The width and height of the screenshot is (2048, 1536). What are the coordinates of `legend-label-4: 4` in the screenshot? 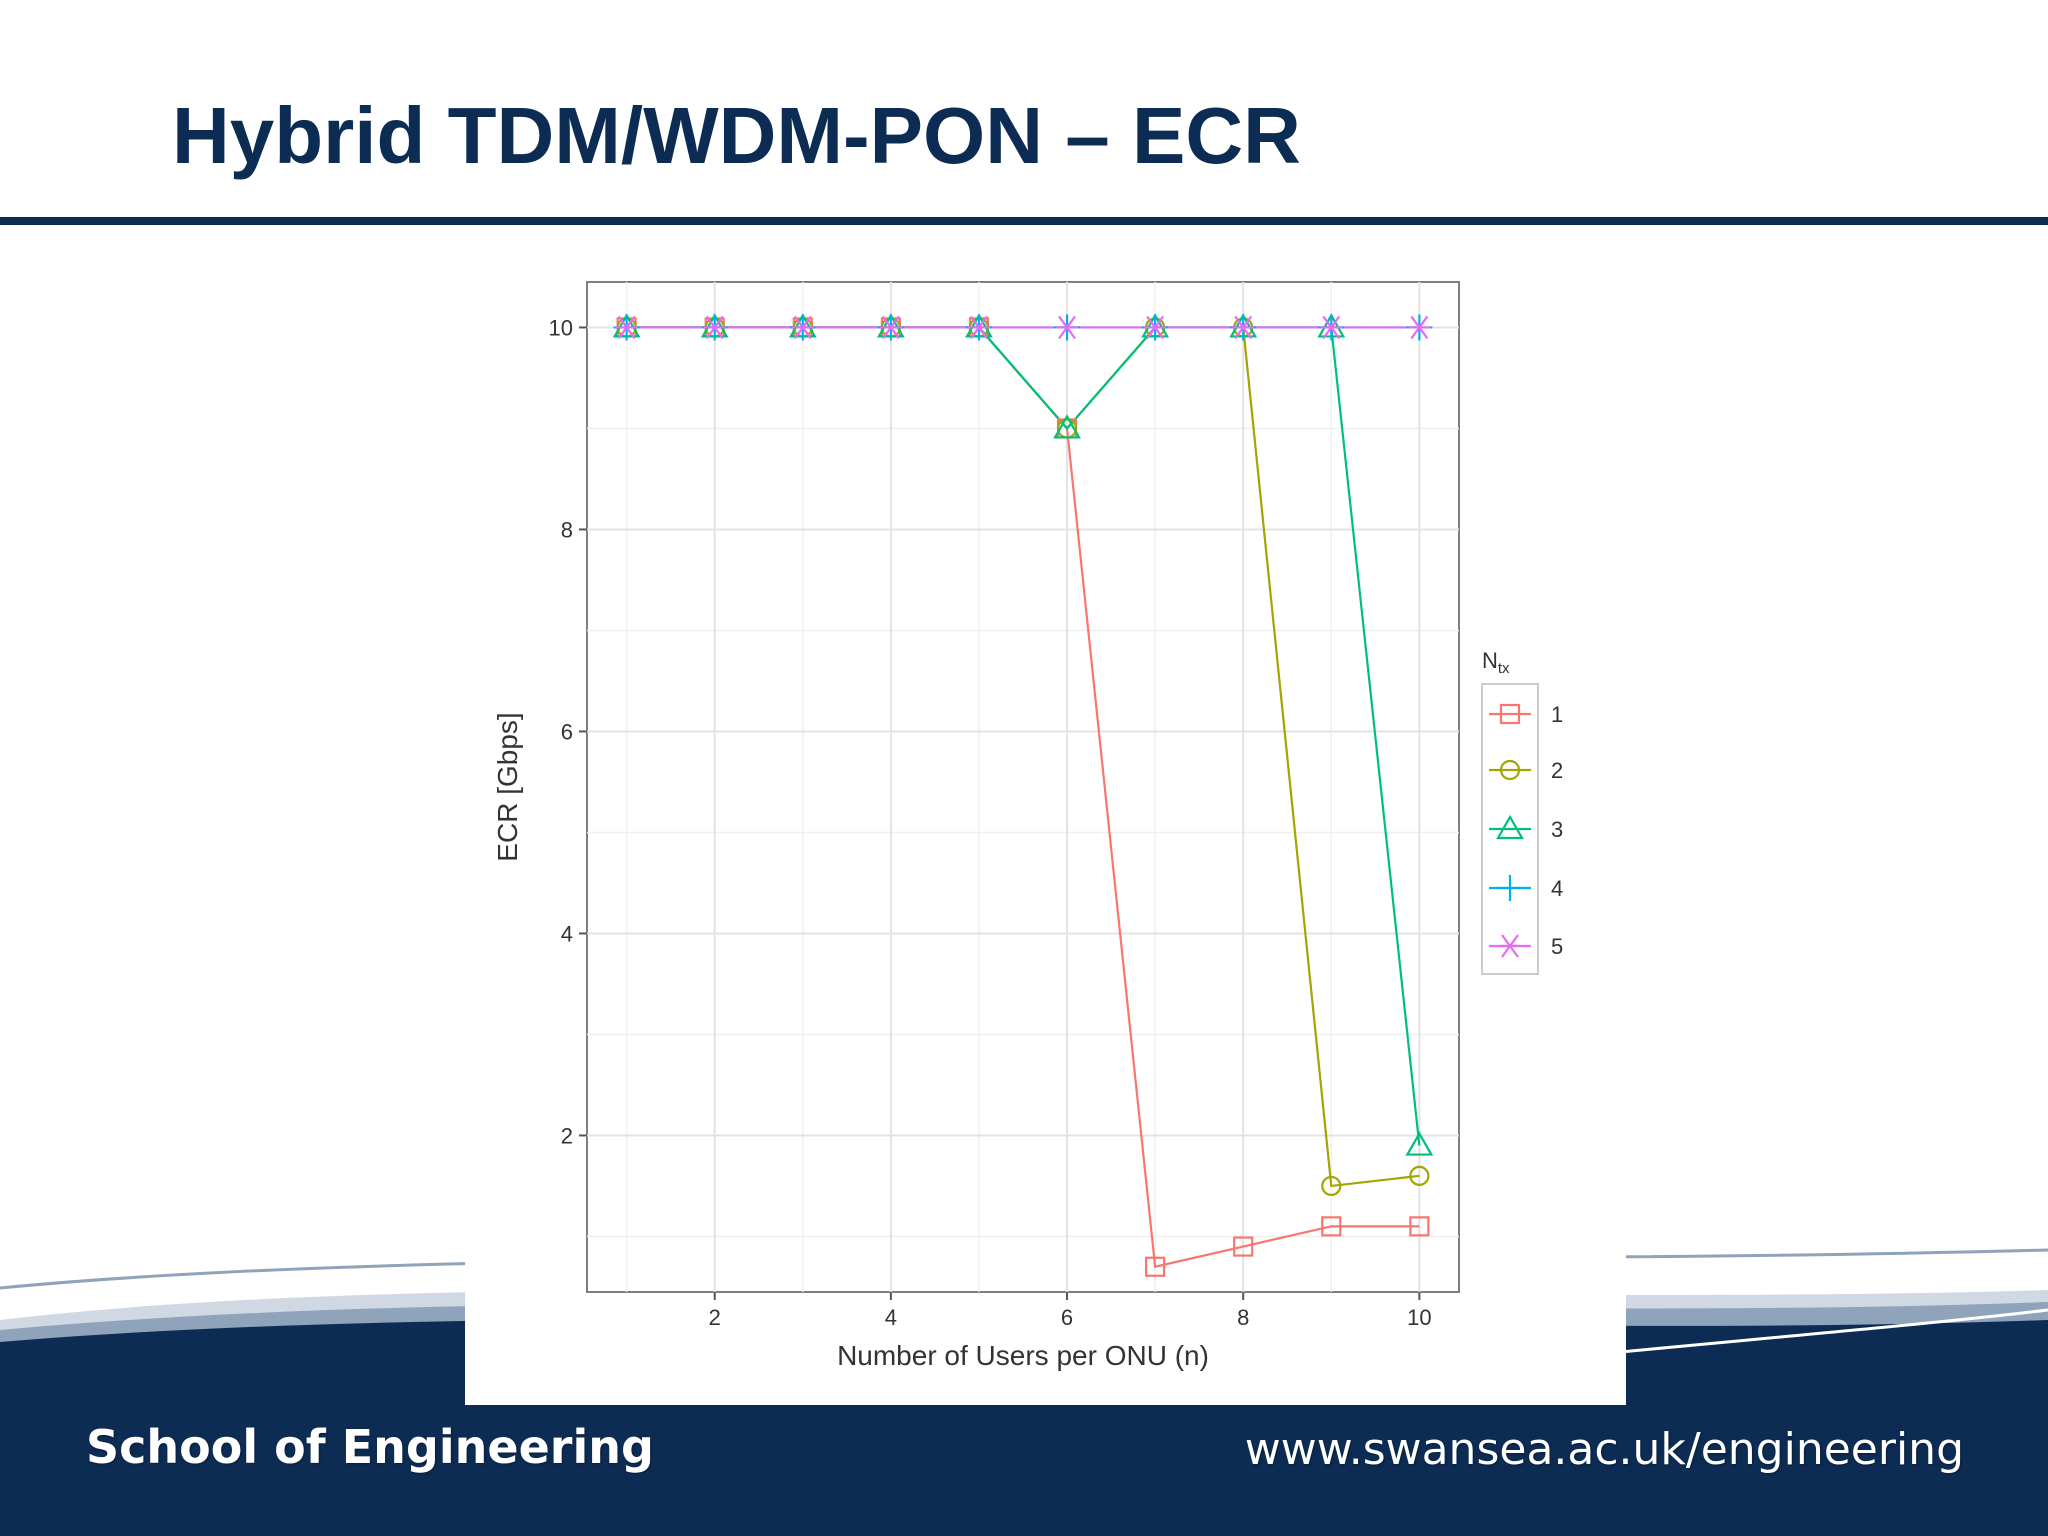 It's located at (1557, 888).